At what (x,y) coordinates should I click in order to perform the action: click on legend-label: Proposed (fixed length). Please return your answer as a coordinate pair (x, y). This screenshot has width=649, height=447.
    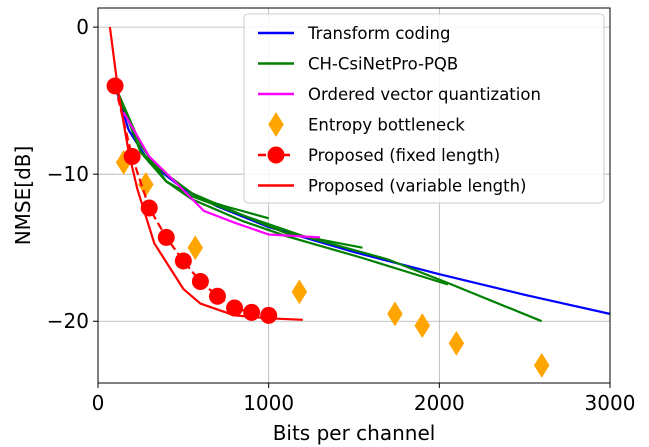
    Looking at the image, I should click on (404, 155).